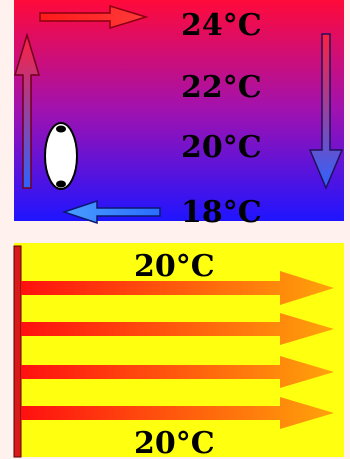  Describe the element at coordinates (17, 351) in the screenshot. I see `heated-wall` at that location.